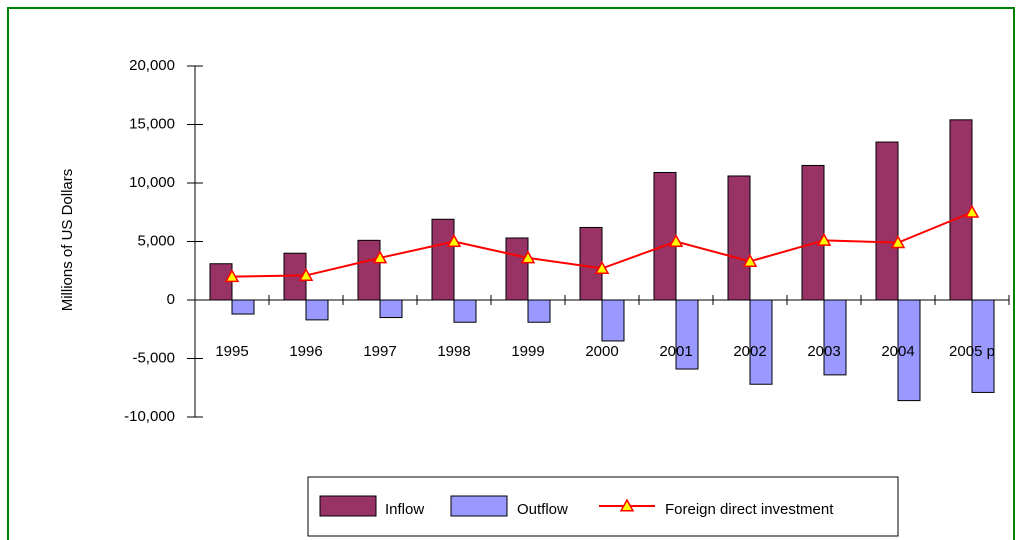 The width and height of the screenshot is (1022, 540). I want to click on y-axis-title: Millions of US Dollars, so click(67, 240).